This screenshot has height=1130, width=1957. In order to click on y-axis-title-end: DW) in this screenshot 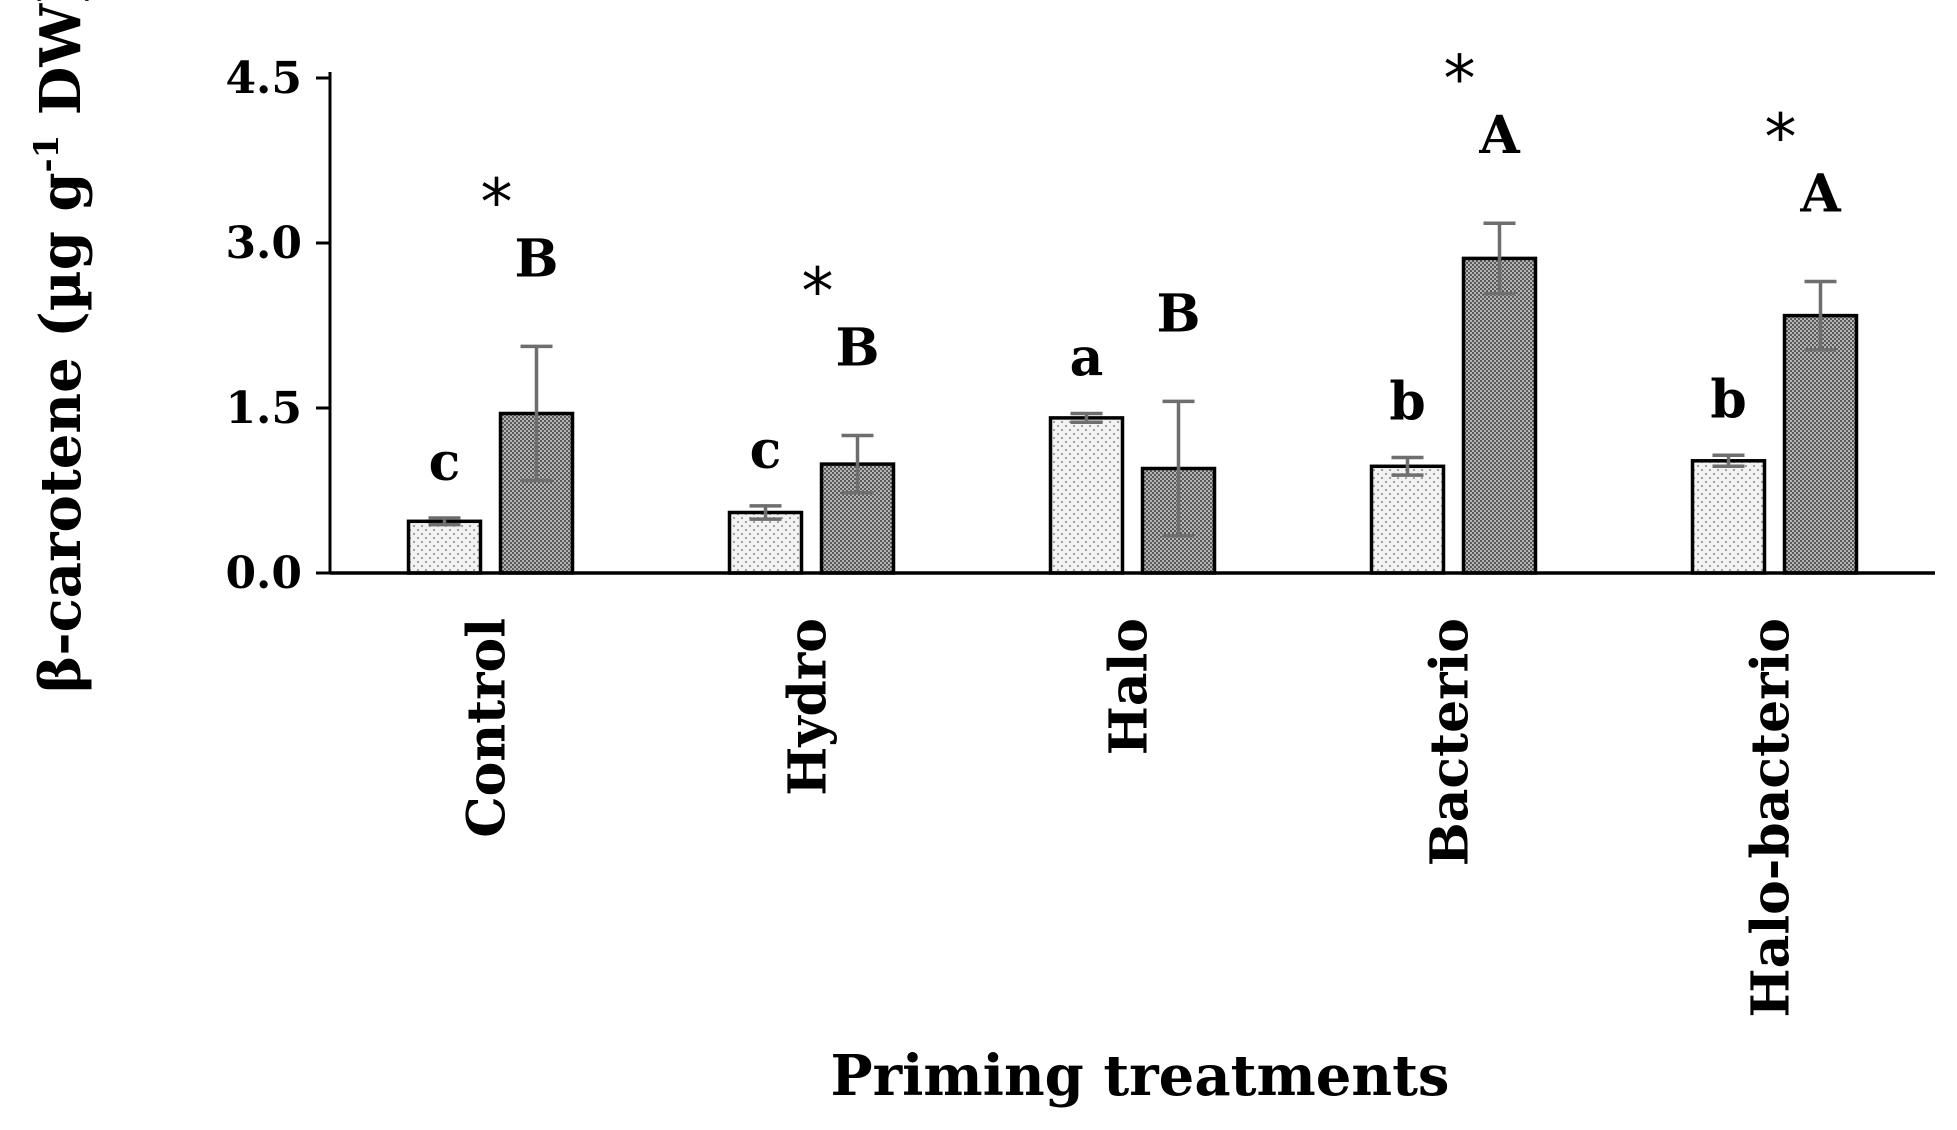, I will do `click(61, 67)`.